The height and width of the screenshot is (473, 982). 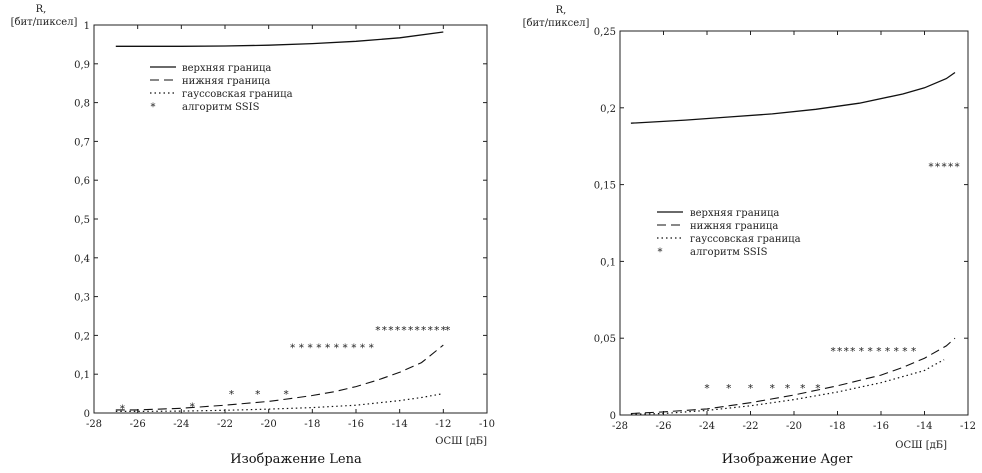 What do you see at coordinates (787, 459) in the screenshot?
I see `chart-caption: Изображение Ager` at bounding box center [787, 459].